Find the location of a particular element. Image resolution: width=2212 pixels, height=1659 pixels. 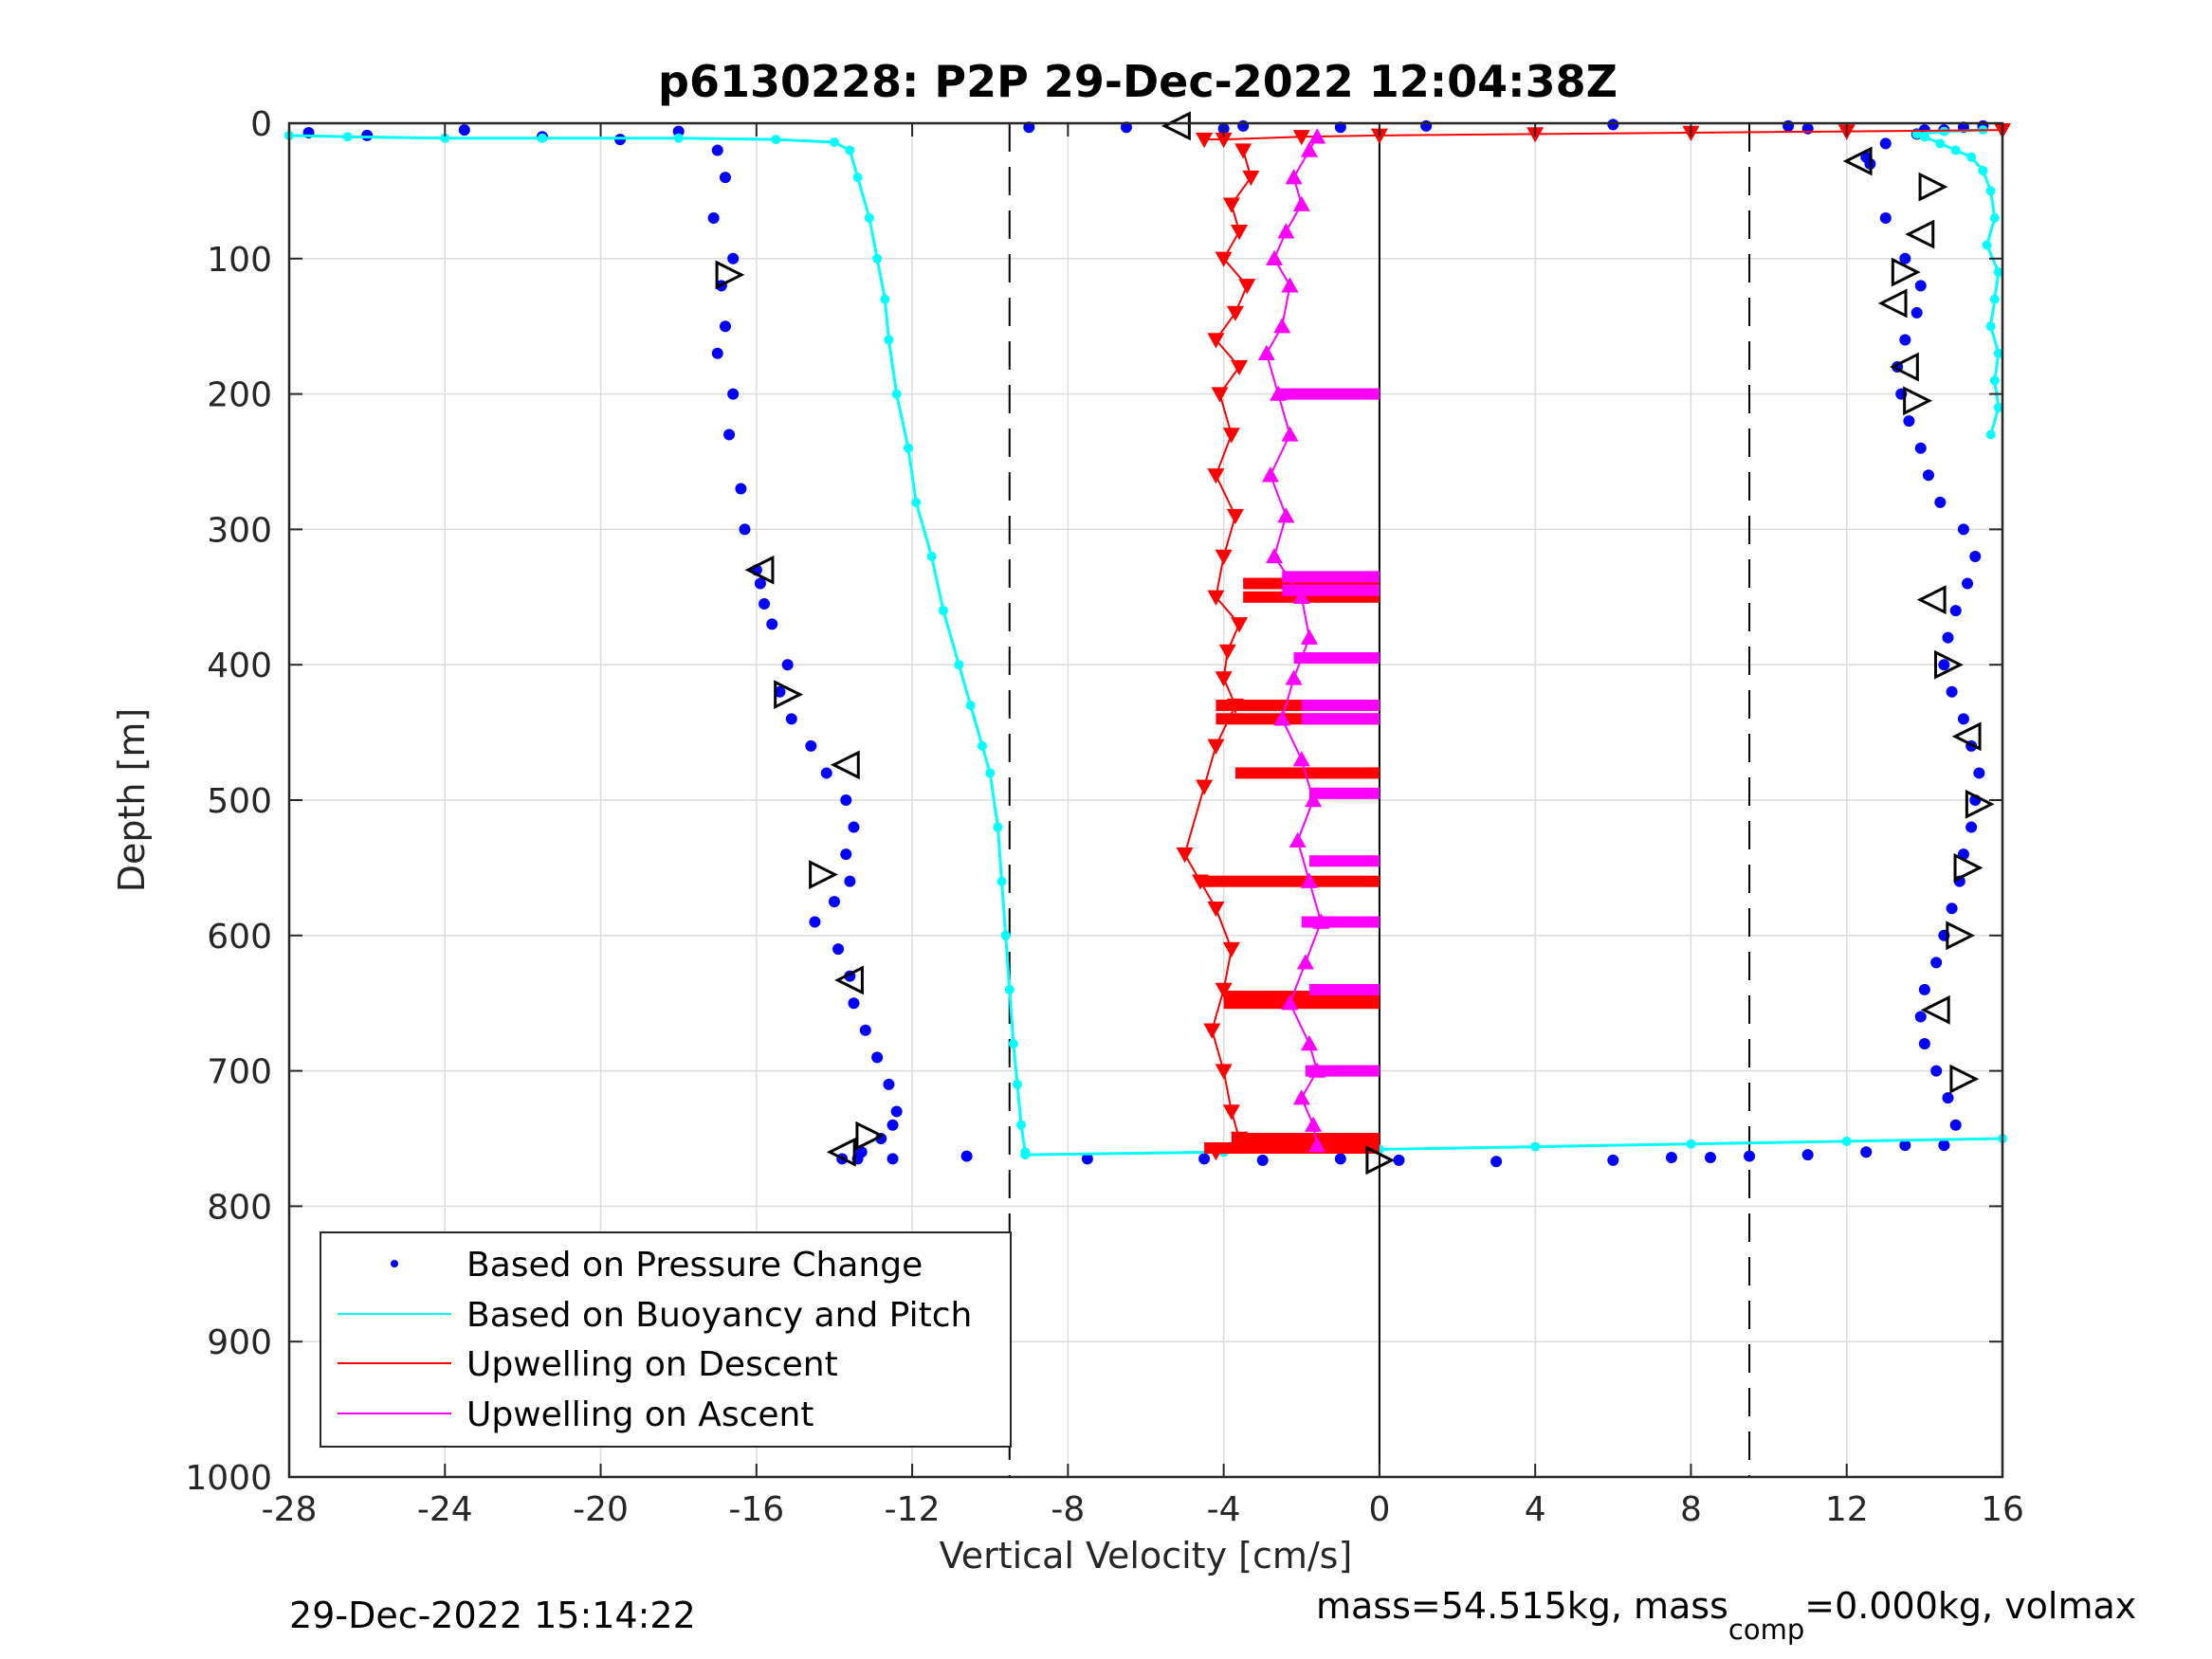

y-tick-label: 400 is located at coordinates (239, 666).